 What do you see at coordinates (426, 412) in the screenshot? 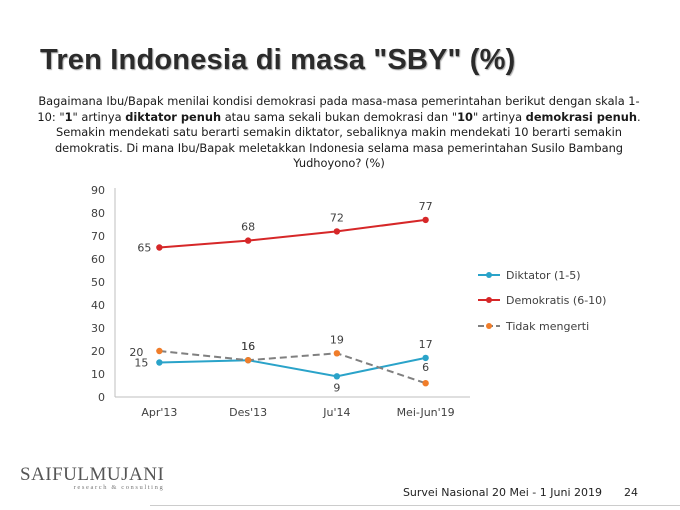
I see `x-tick-label: Mei-Jun'19` at bounding box center [426, 412].